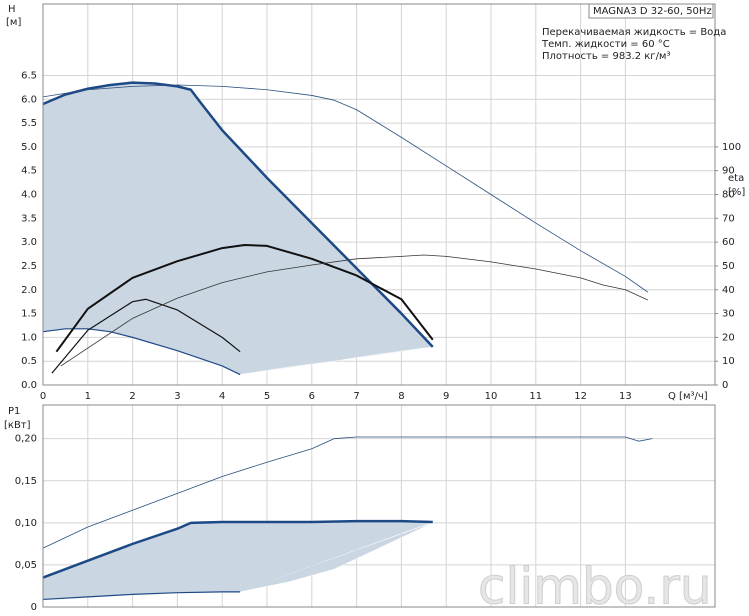  What do you see at coordinates (177, 396) in the screenshot?
I see `x-tick-label: 3` at bounding box center [177, 396].